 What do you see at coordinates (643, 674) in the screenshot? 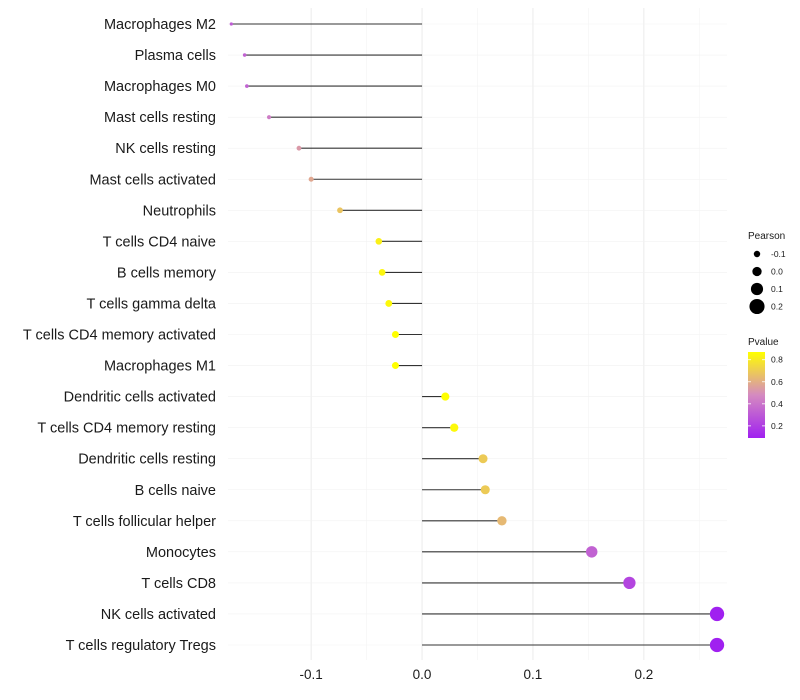
I see `x-tick-label: 0.2` at bounding box center [643, 674].